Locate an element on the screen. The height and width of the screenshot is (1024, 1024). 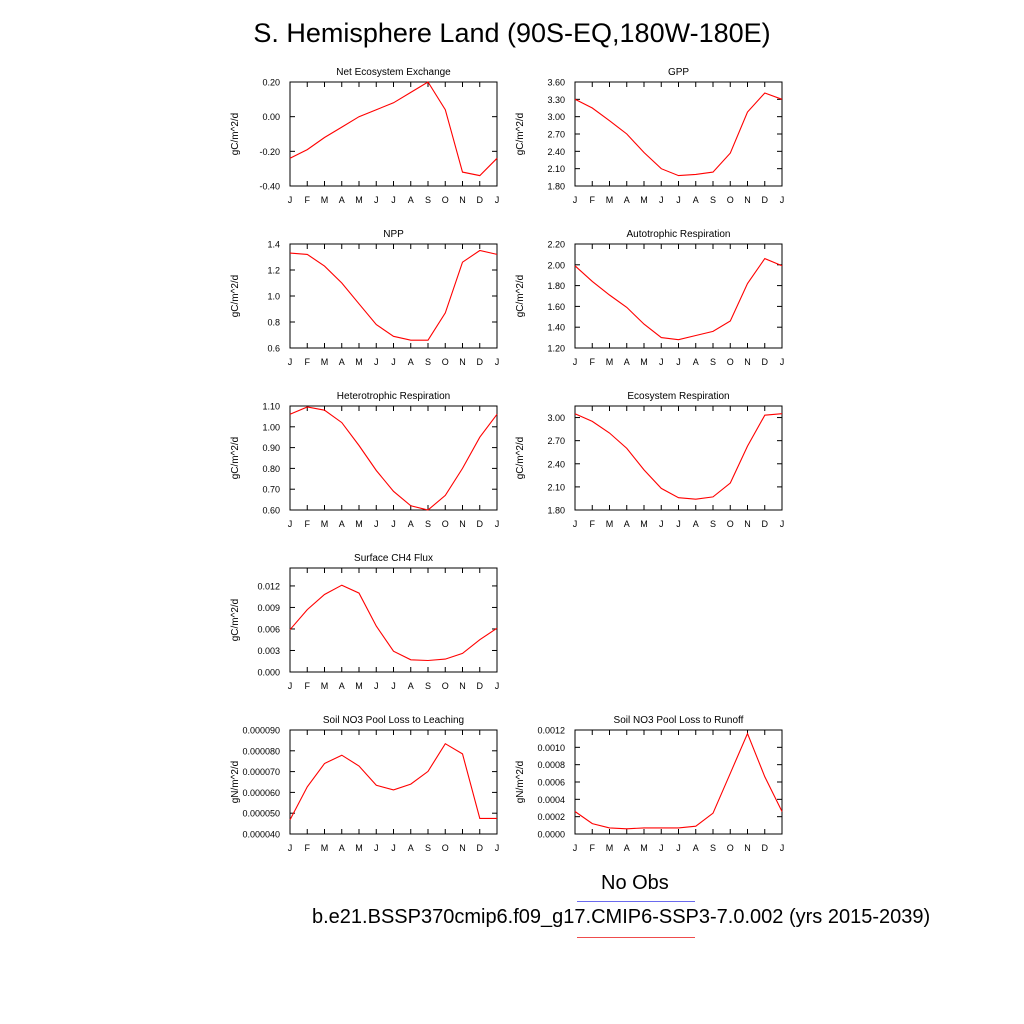
y-tick-label: 0.000 is located at coordinates (268, 673).